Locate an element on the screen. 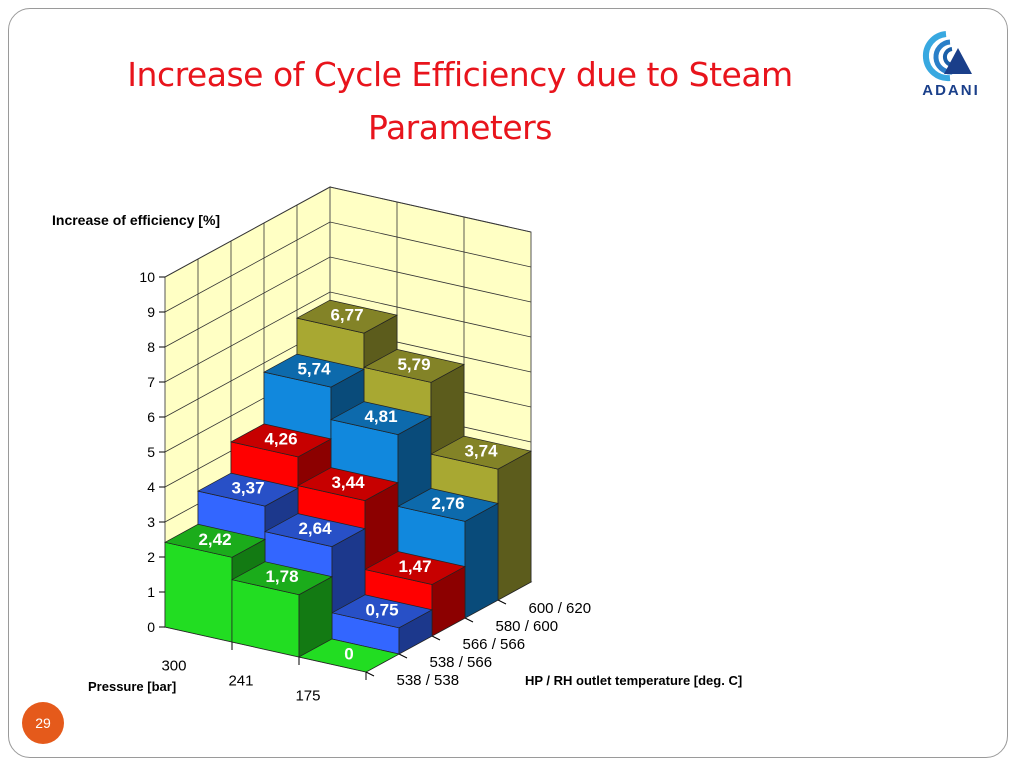 The width and height of the screenshot is (1024, 768). y-tick-label: 3 is located at coordinates (151, 522).